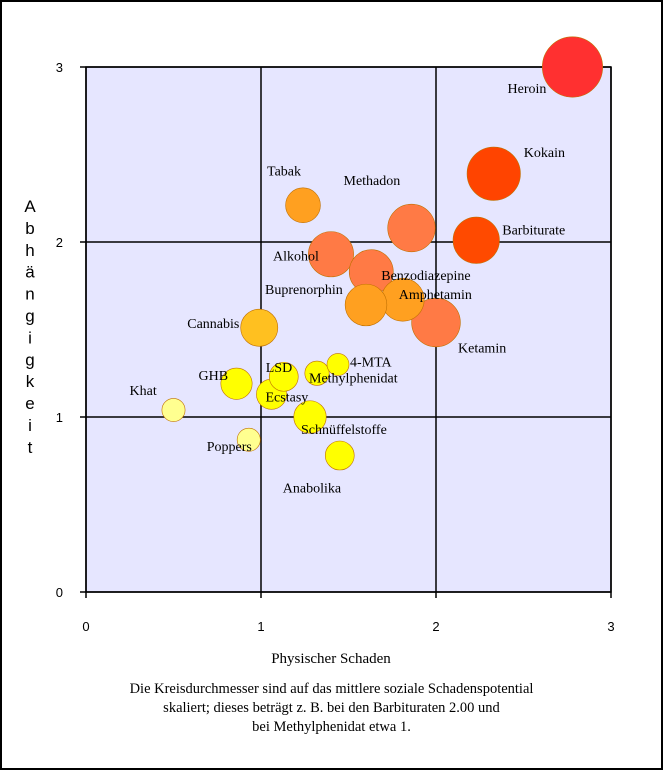  I want to click on bubble-4-mta, so click(338, 364).